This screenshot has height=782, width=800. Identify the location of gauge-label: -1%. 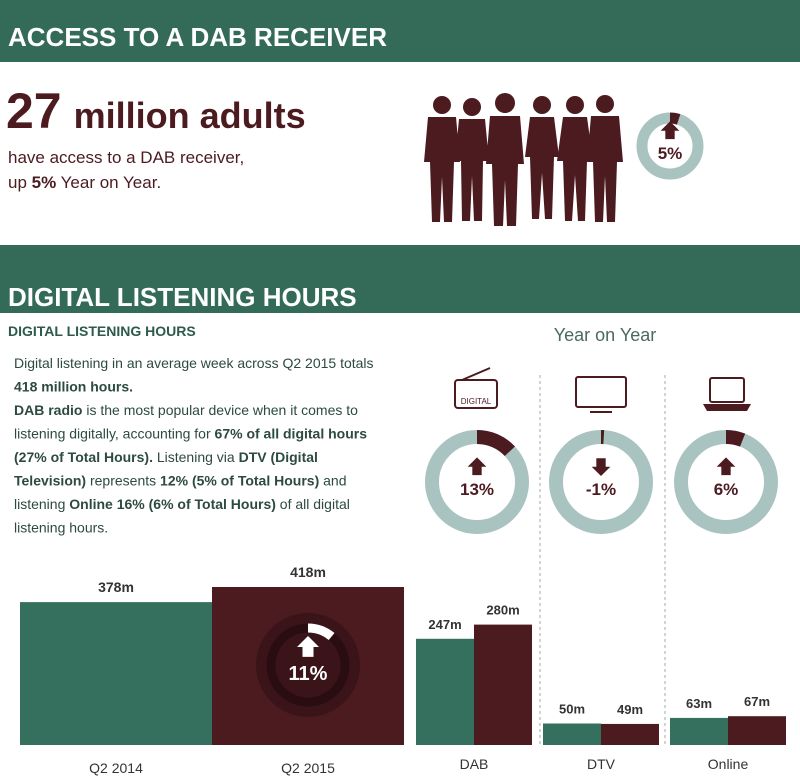
(601, 489).